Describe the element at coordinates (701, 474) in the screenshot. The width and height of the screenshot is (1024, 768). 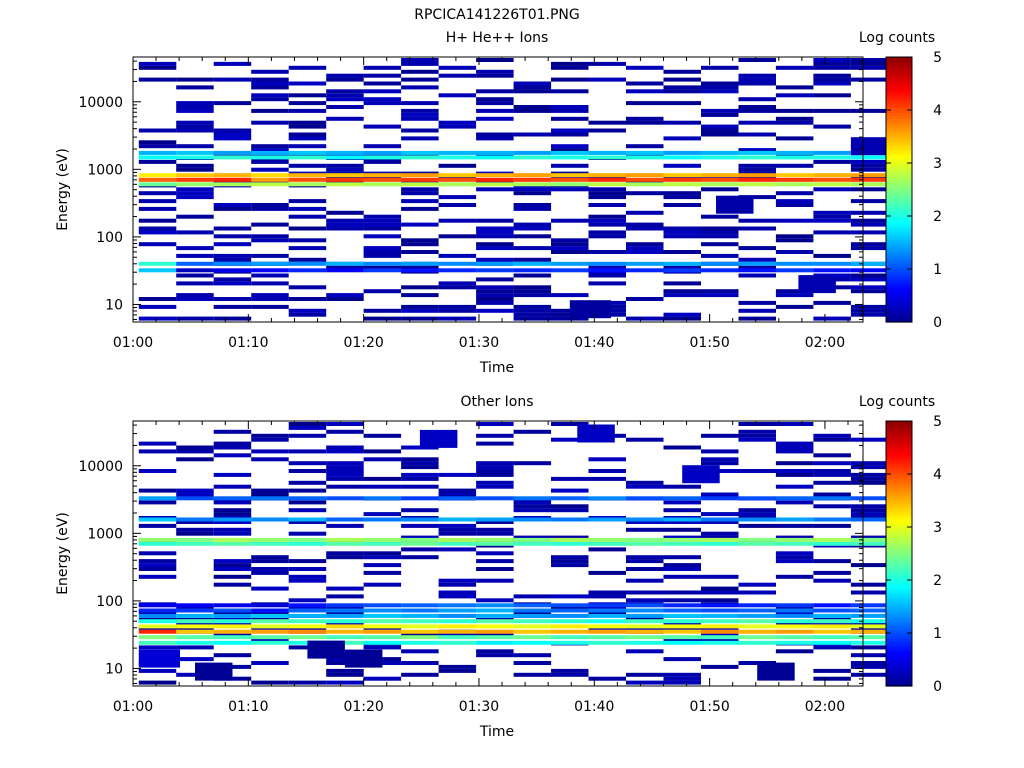
I see `patch-cell` at that location.